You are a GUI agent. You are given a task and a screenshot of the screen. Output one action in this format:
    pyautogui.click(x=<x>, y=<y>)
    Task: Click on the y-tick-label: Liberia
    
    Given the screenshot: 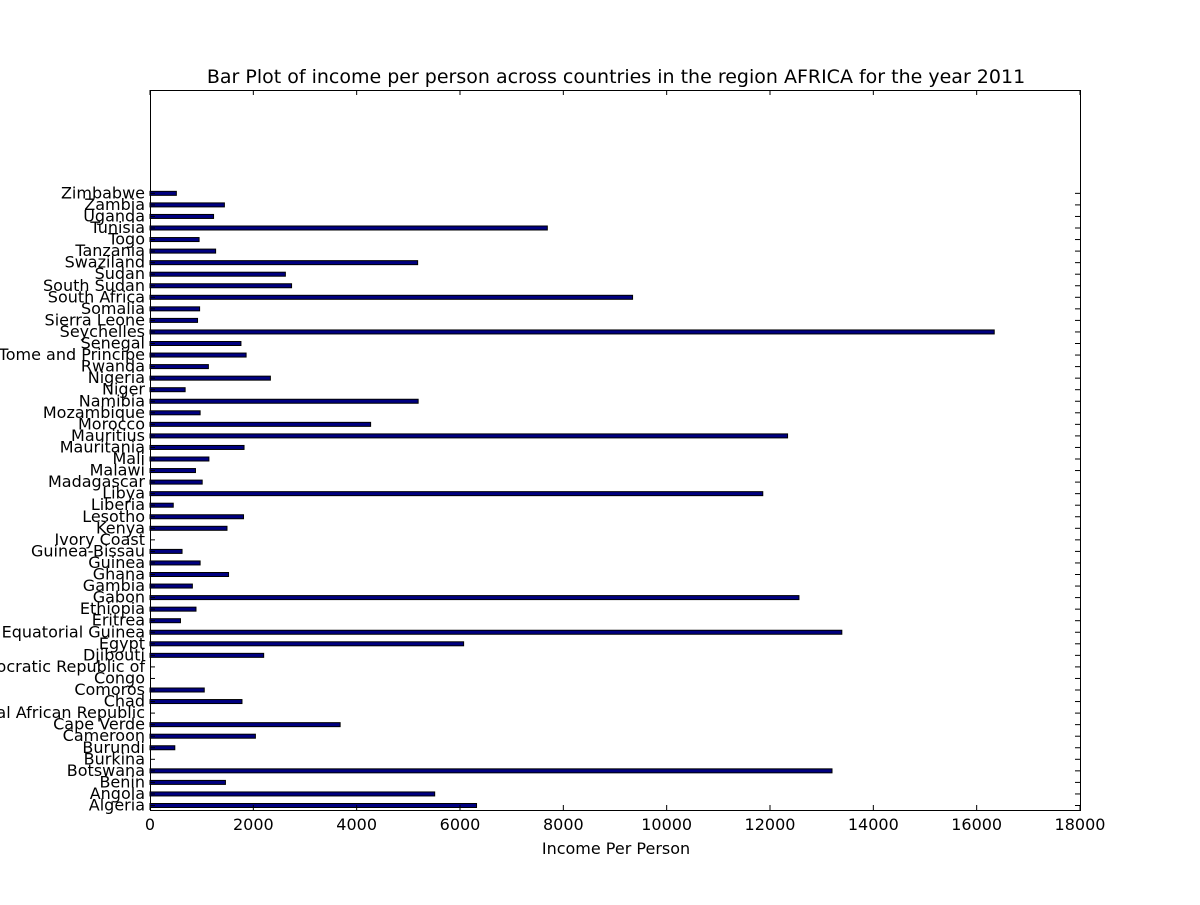 What is the action you would take?
    pyautogui.click(x=118, y=504)
    